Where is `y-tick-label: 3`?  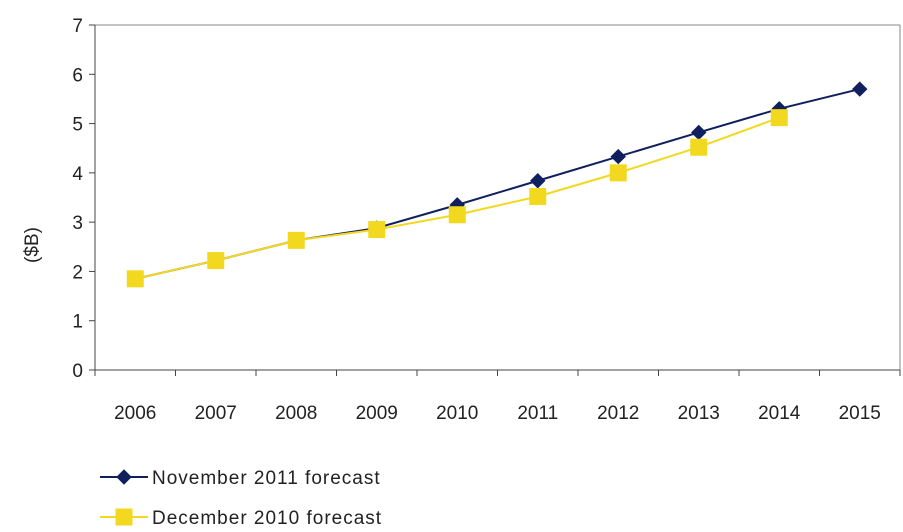
y-tick-label: 3 is located at coordinates (77, 223).